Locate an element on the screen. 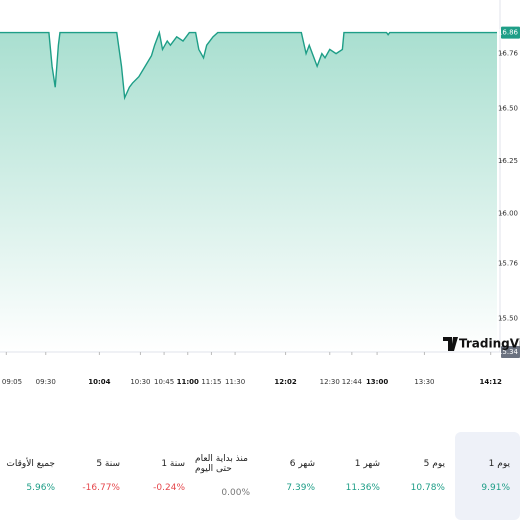  period-tab: جميع الأوقات 5.96% is located at coordinates (32, 476).